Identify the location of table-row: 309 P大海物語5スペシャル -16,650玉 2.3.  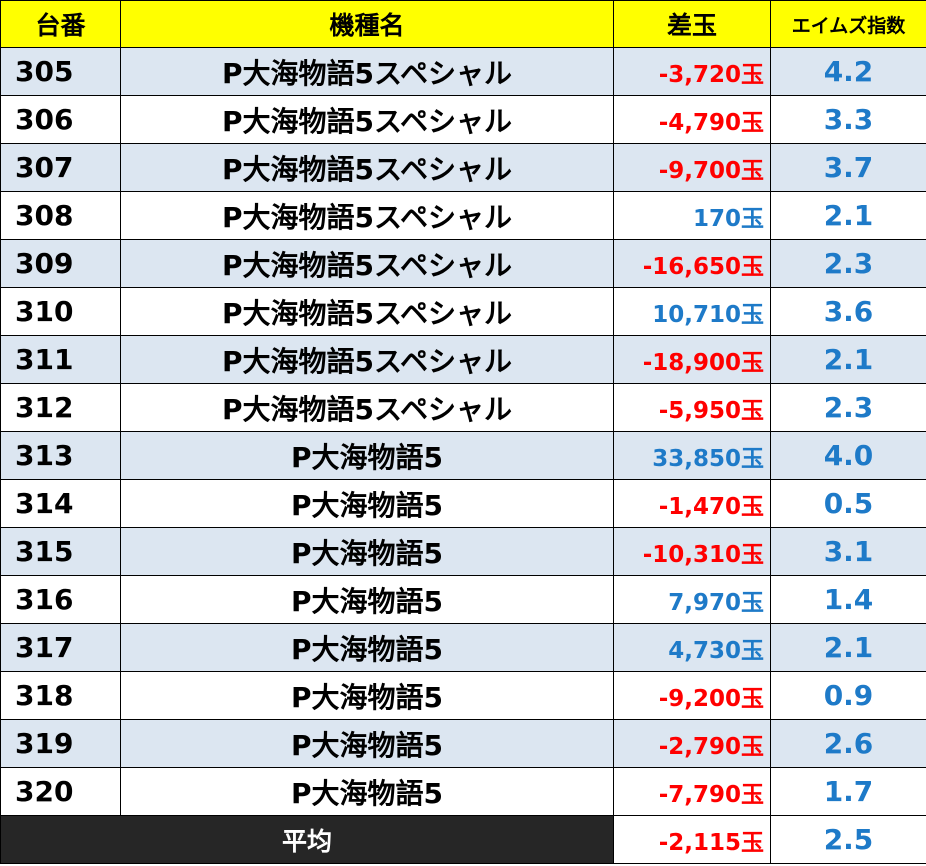
(463, 263).